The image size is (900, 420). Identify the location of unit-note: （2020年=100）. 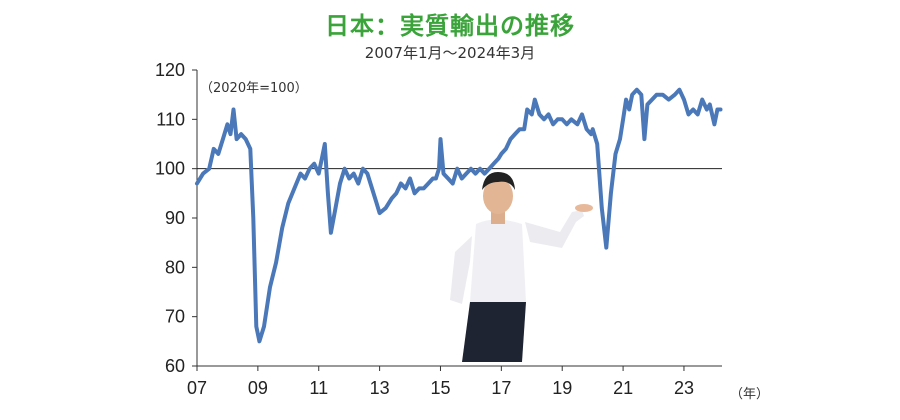
(254, 88).